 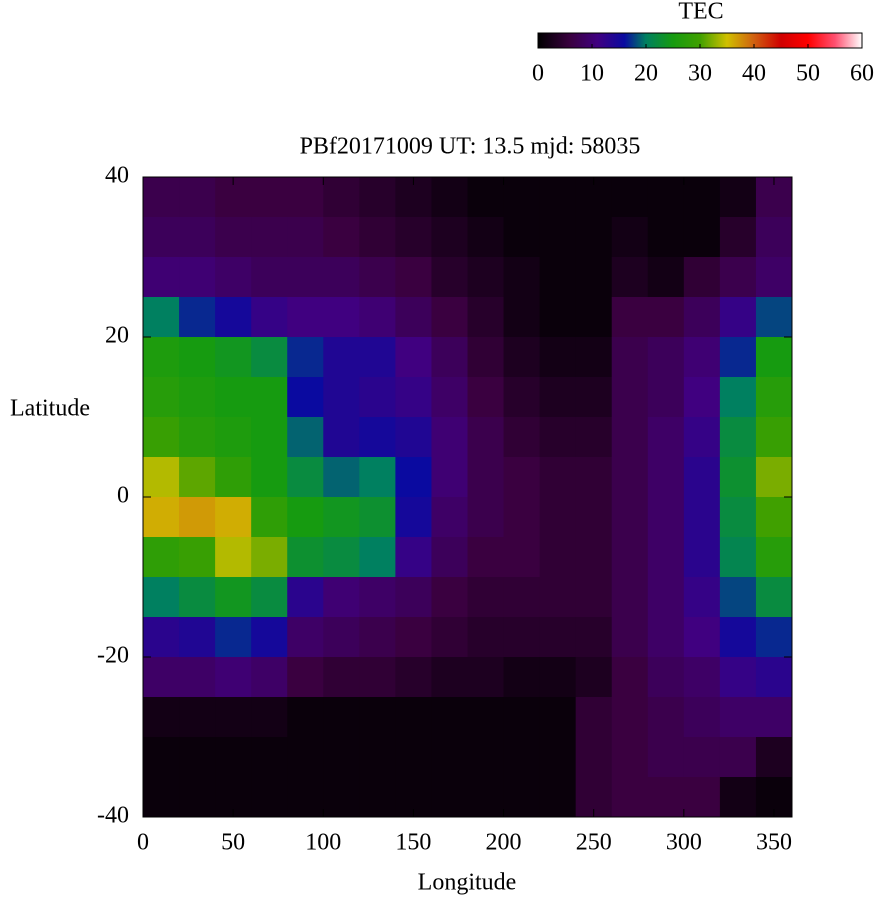 I want to click on x-tick-label: 200, so click(x=504, y=843).